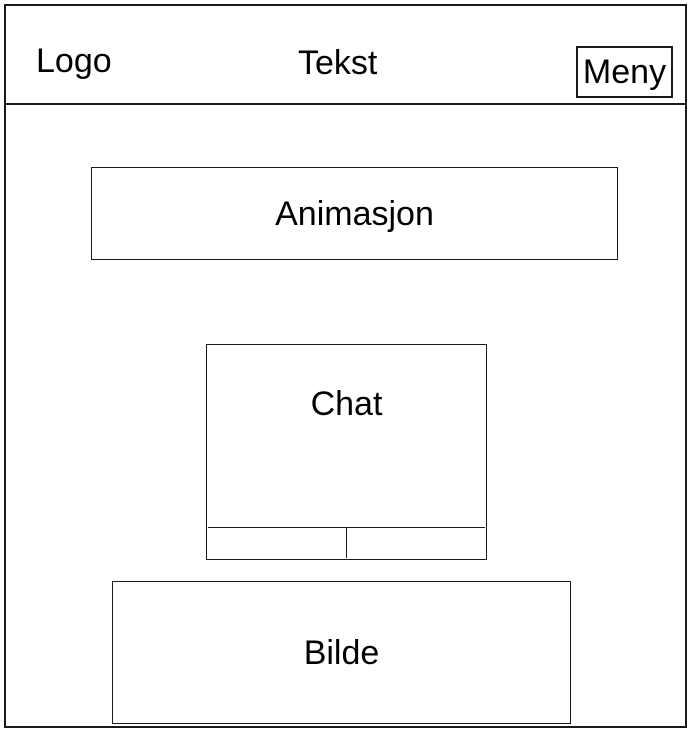  I want to click on menu-button-label: Meny, so click(624, 72).